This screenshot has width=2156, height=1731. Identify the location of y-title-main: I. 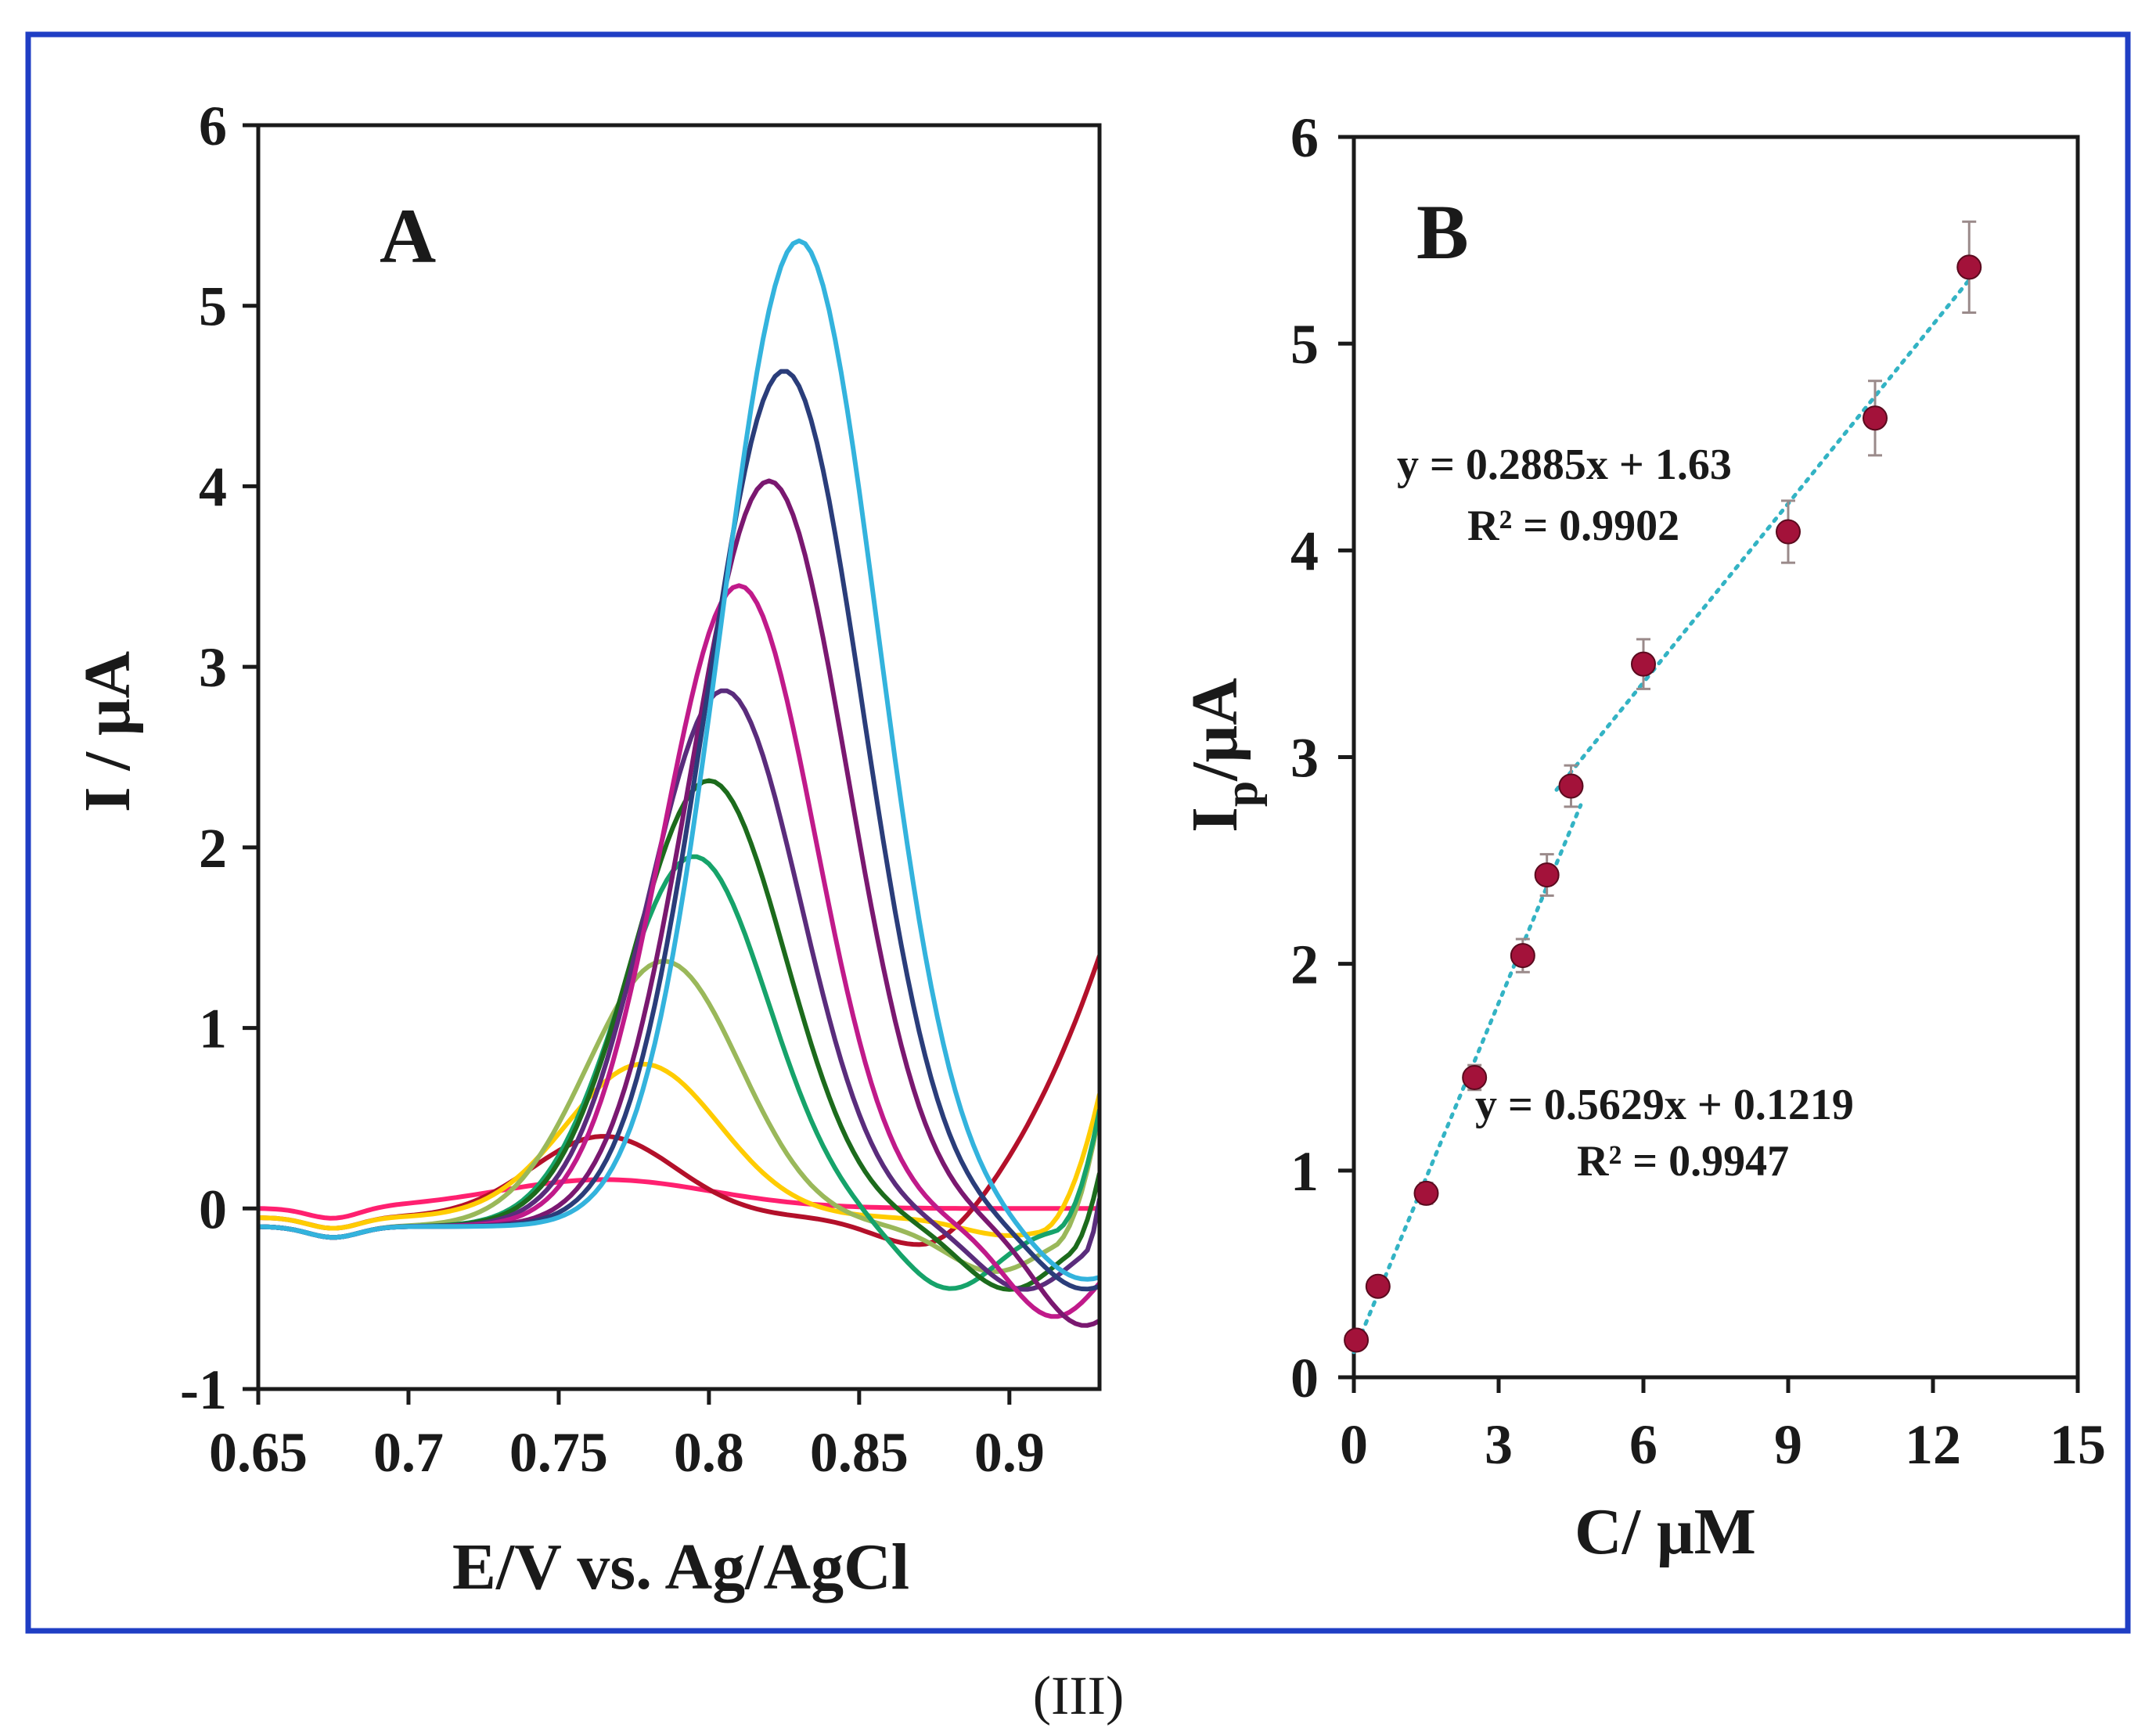
(1215, 820).